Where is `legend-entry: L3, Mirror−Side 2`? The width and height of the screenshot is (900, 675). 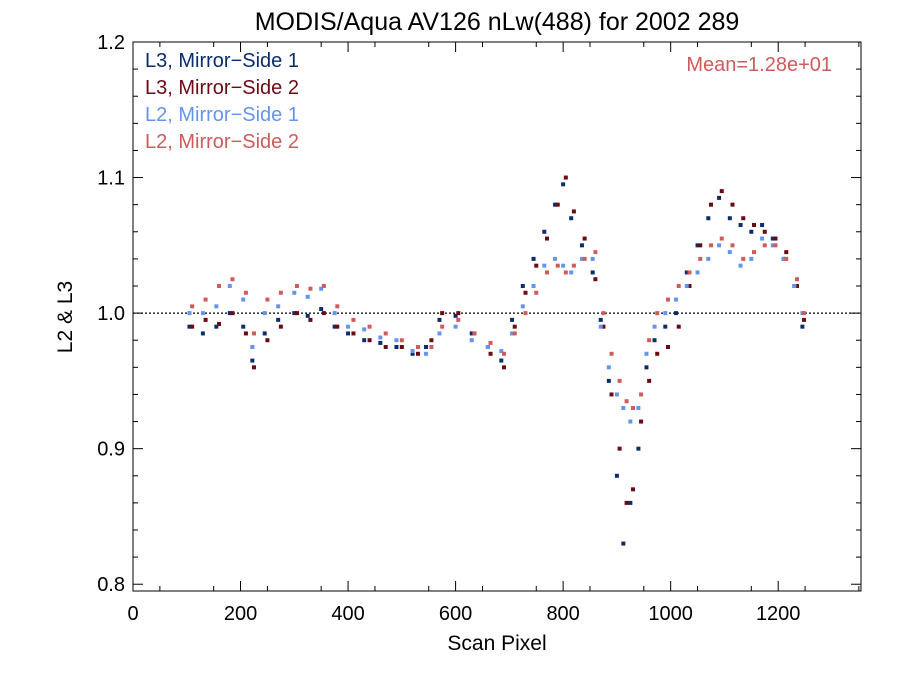 legend-entry: L3, Mirror−Side 2 is located at coordinates (222, 88).